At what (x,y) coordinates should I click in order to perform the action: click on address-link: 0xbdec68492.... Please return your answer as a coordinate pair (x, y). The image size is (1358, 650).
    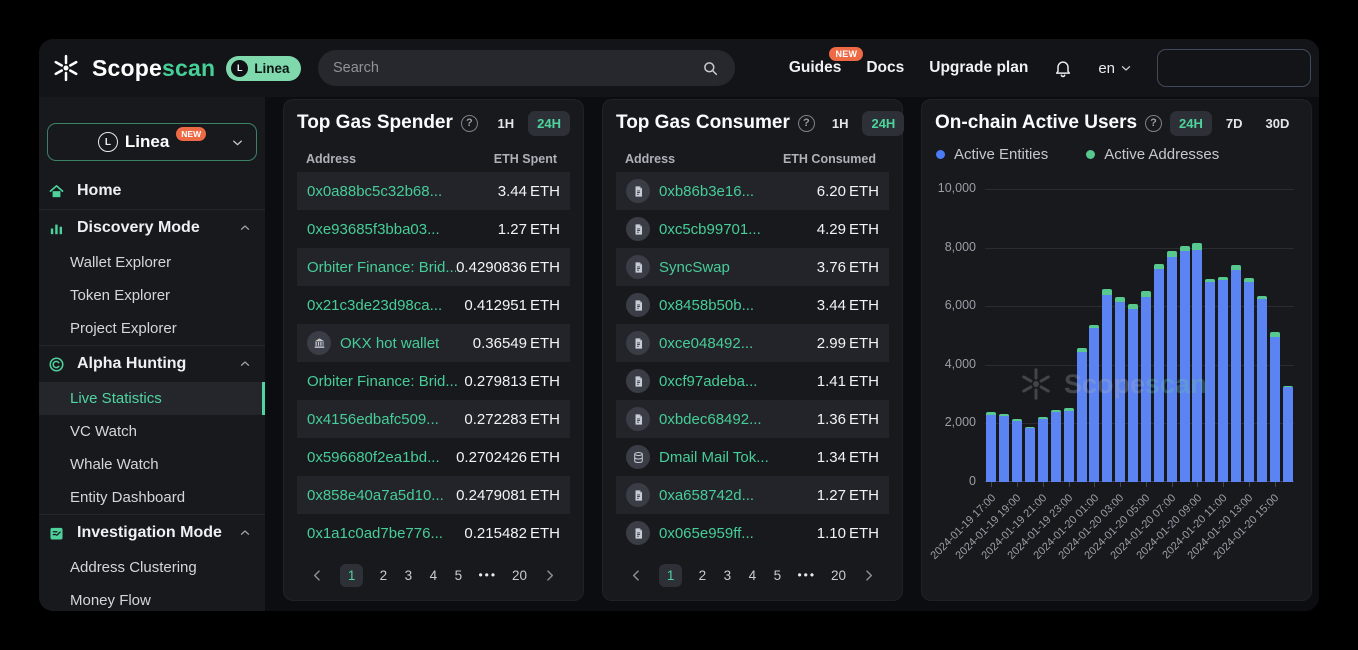
    Looking at the image, I should click on (710, 419).